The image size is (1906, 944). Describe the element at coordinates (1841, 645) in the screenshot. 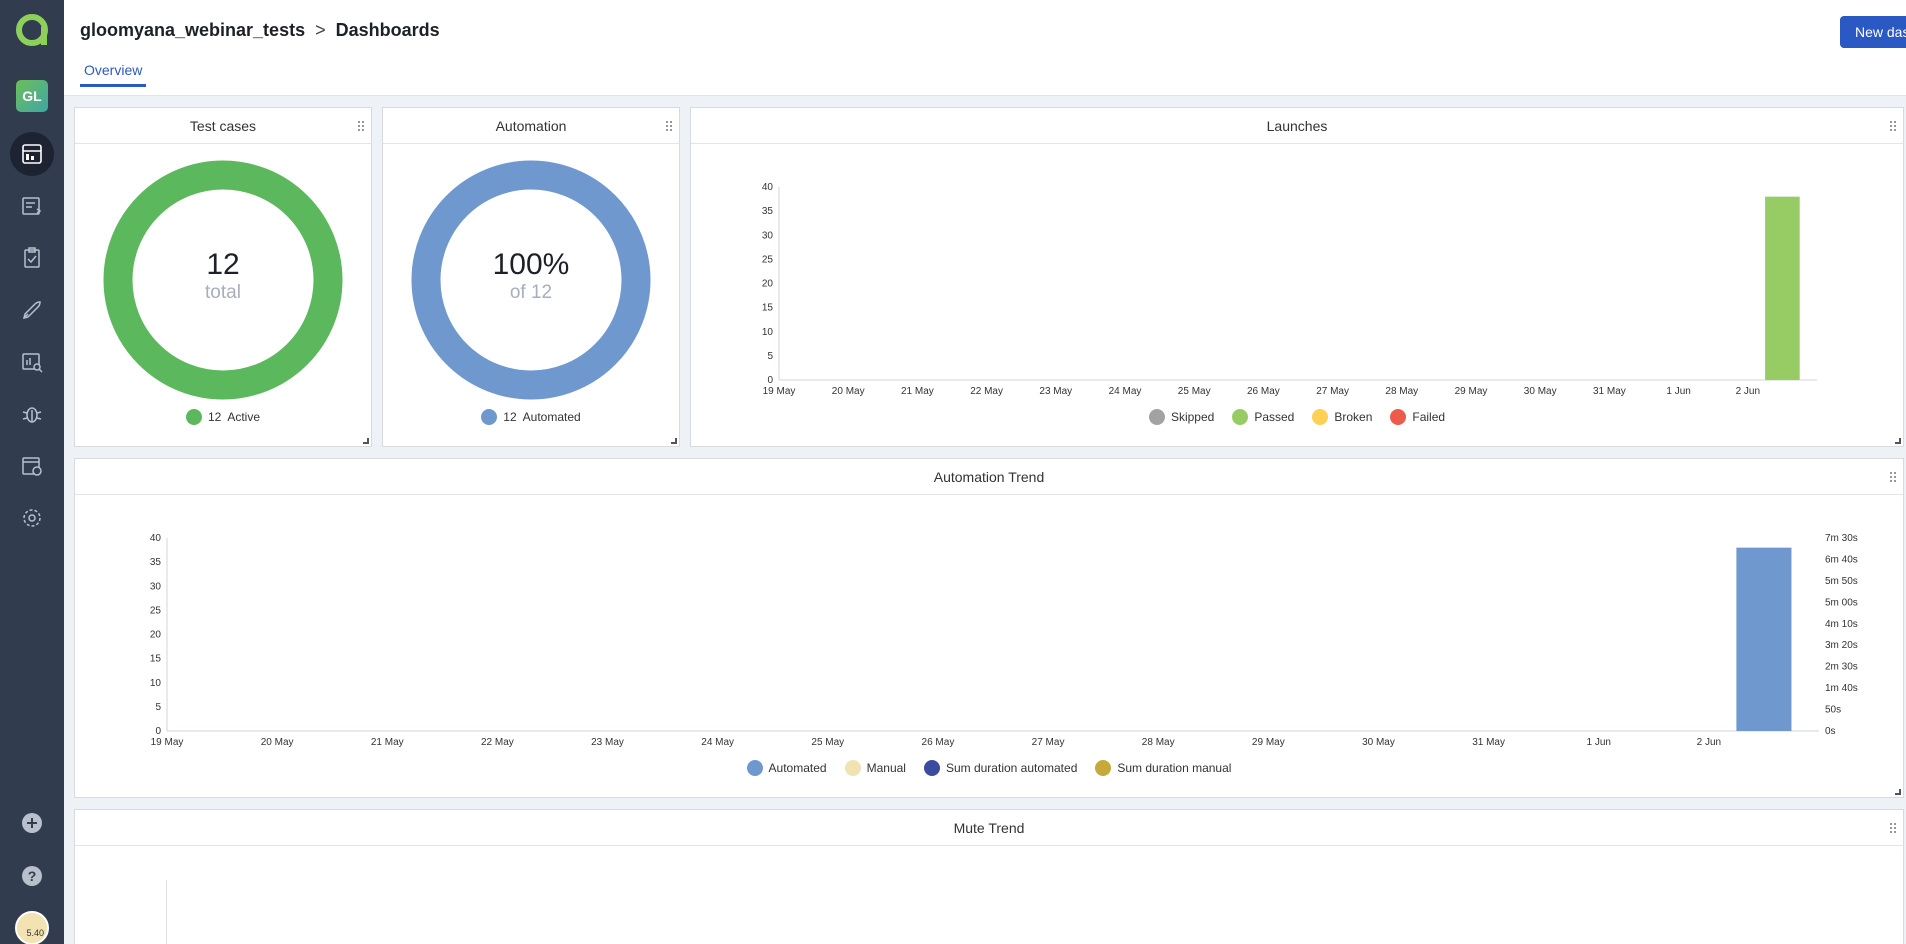

I see `y2-tick-label: 3m 20s` at that location.